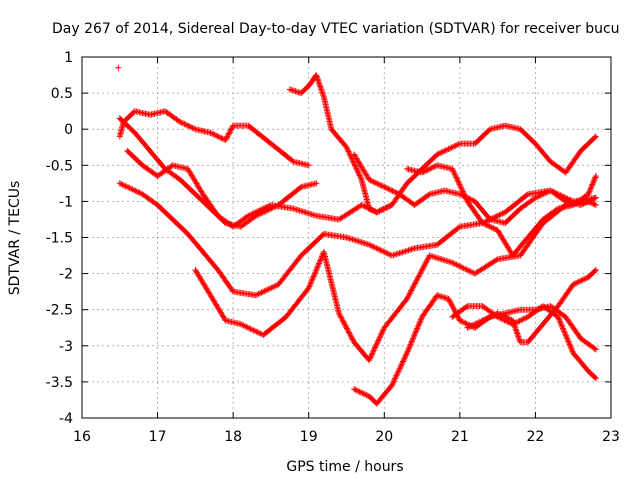  Describe the element at coordinates (59, 166) in the screenshot. I see `y-tick-label: -0.5` at that location.